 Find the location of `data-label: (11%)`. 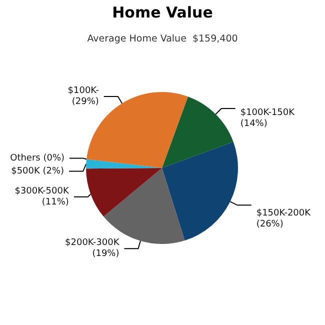

data-label: (11%) is located at coordinates (55, 202).